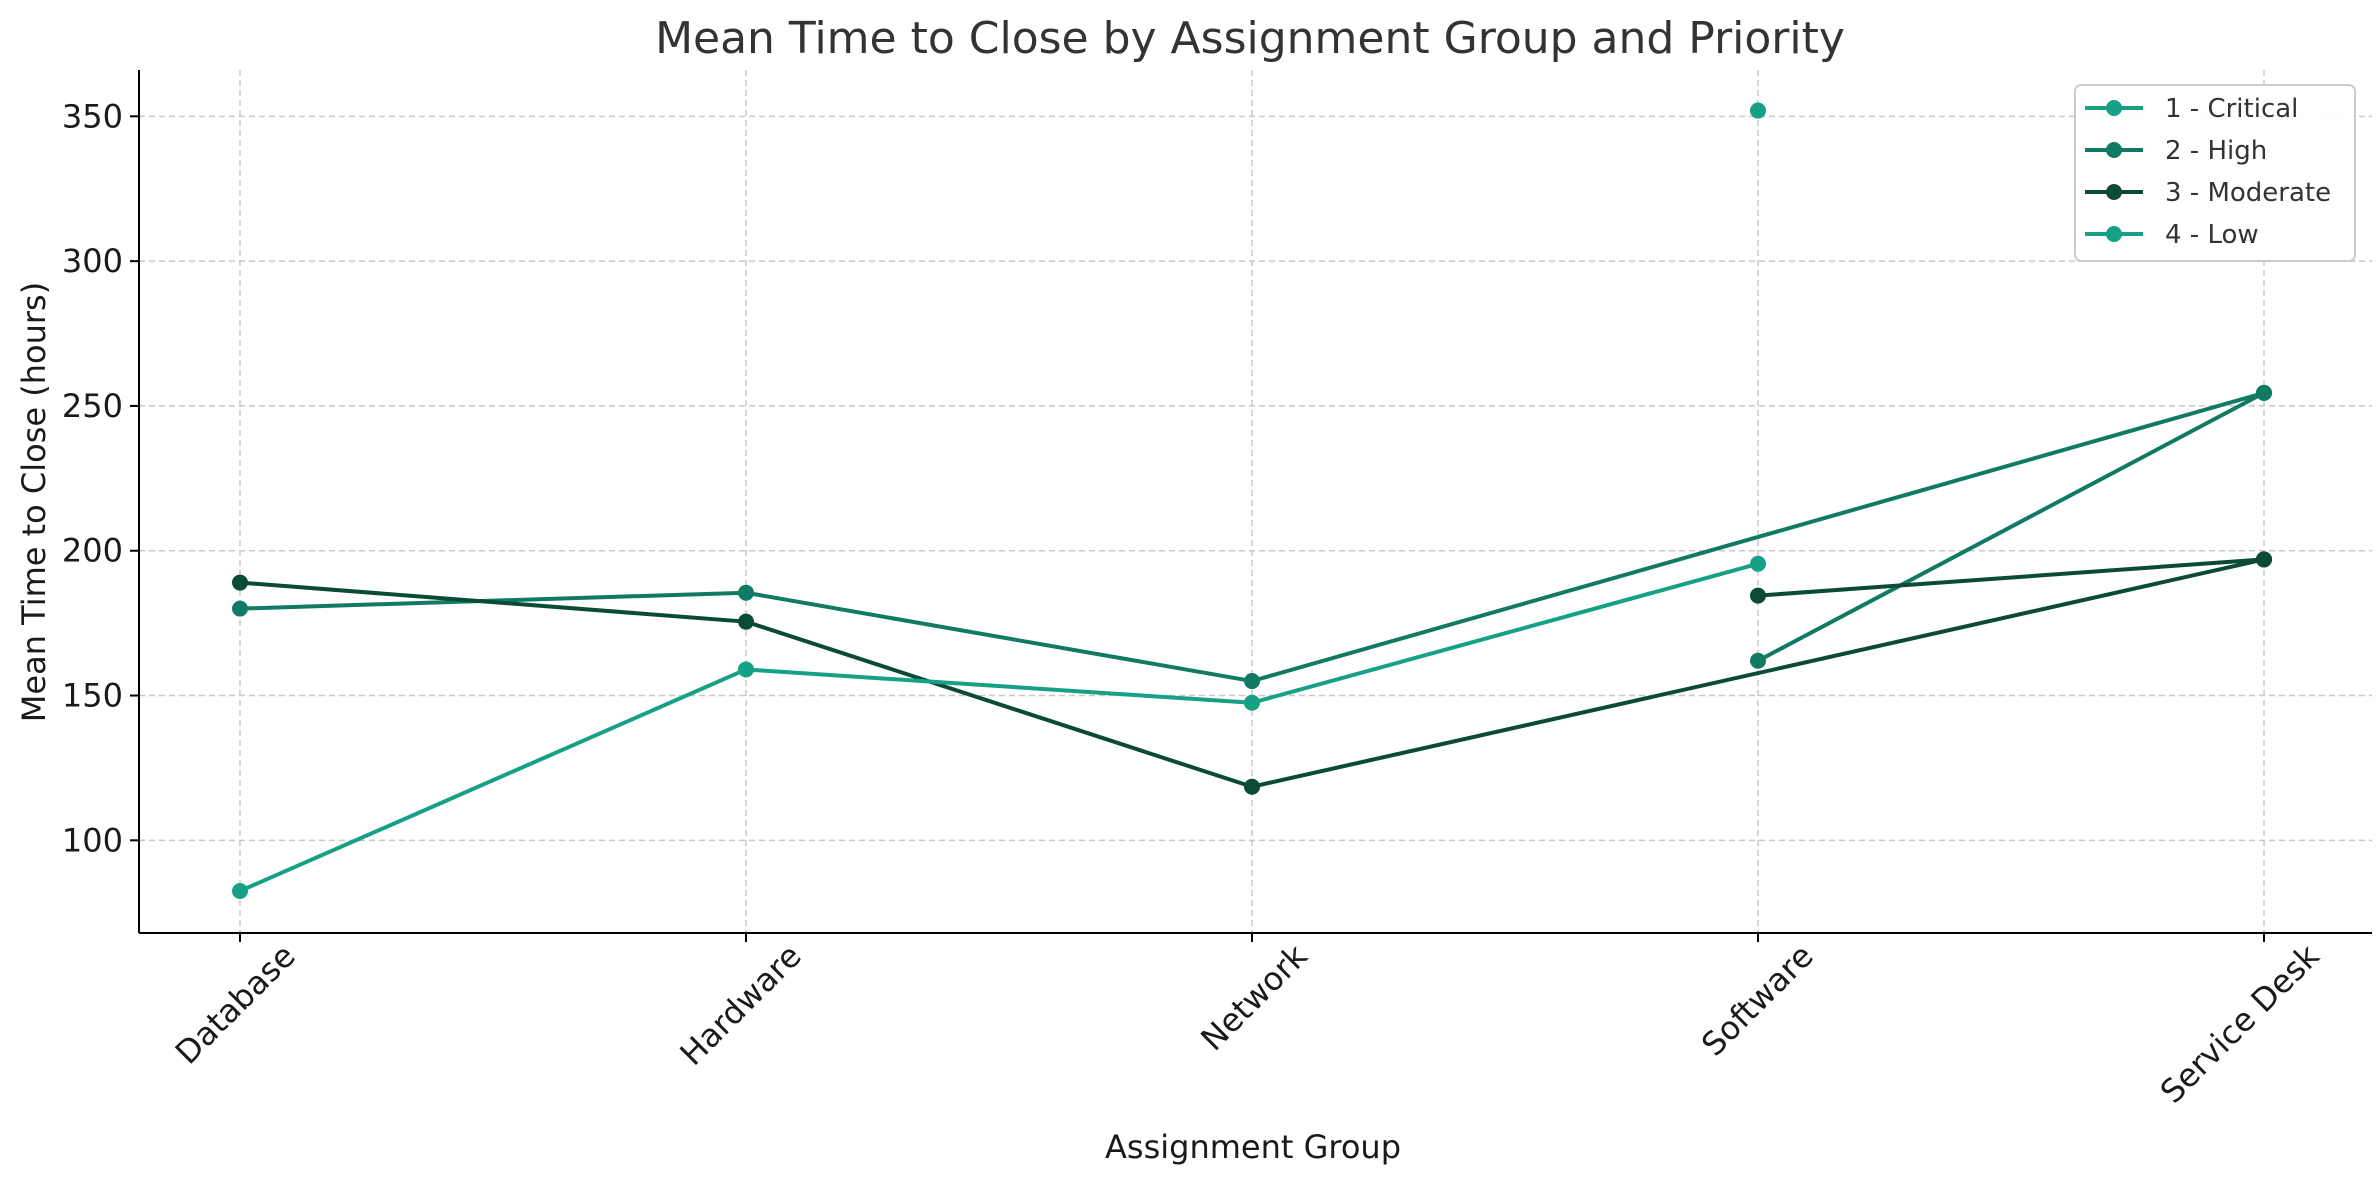  I want to click on legend-label: 1 - Critical, so click(2231, 109).